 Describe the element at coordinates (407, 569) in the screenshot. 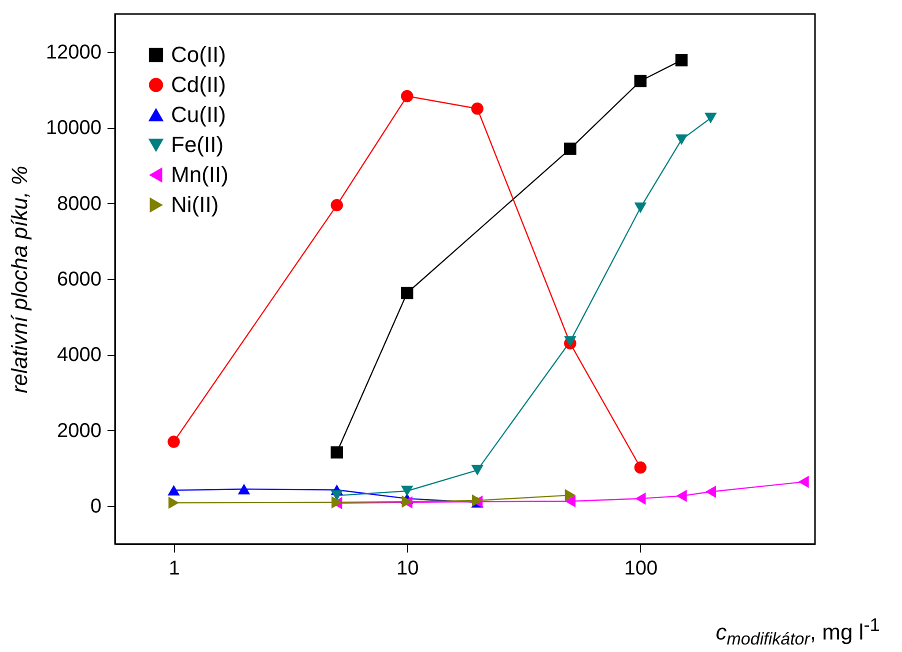

I see `x-tick-label: 10` at that location.